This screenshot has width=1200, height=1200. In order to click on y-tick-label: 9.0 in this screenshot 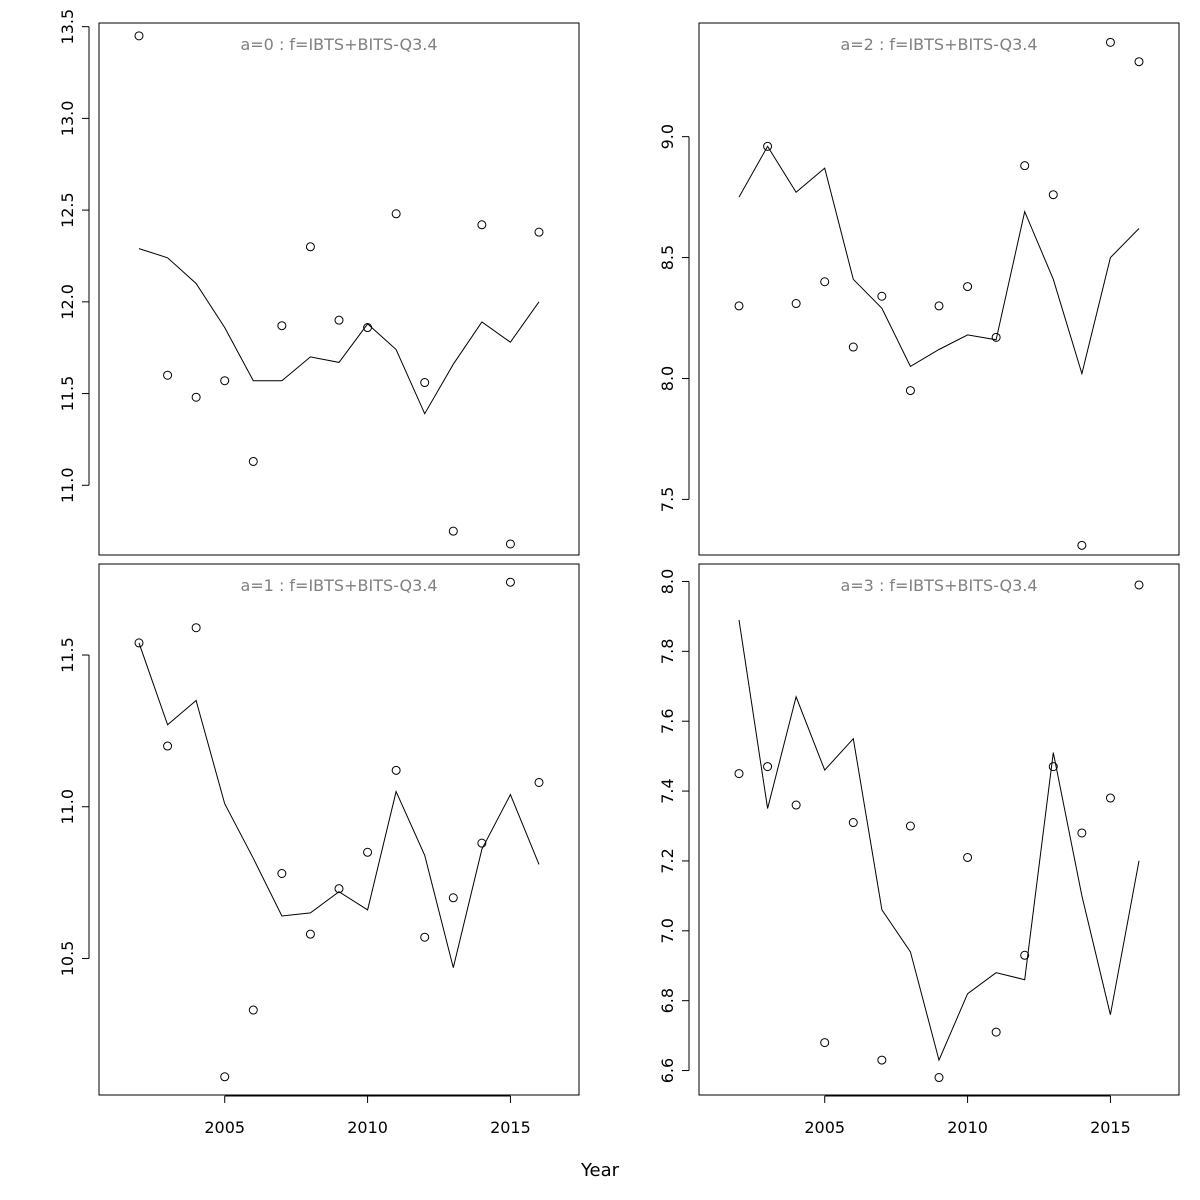, I will do `click(667, 136)`.